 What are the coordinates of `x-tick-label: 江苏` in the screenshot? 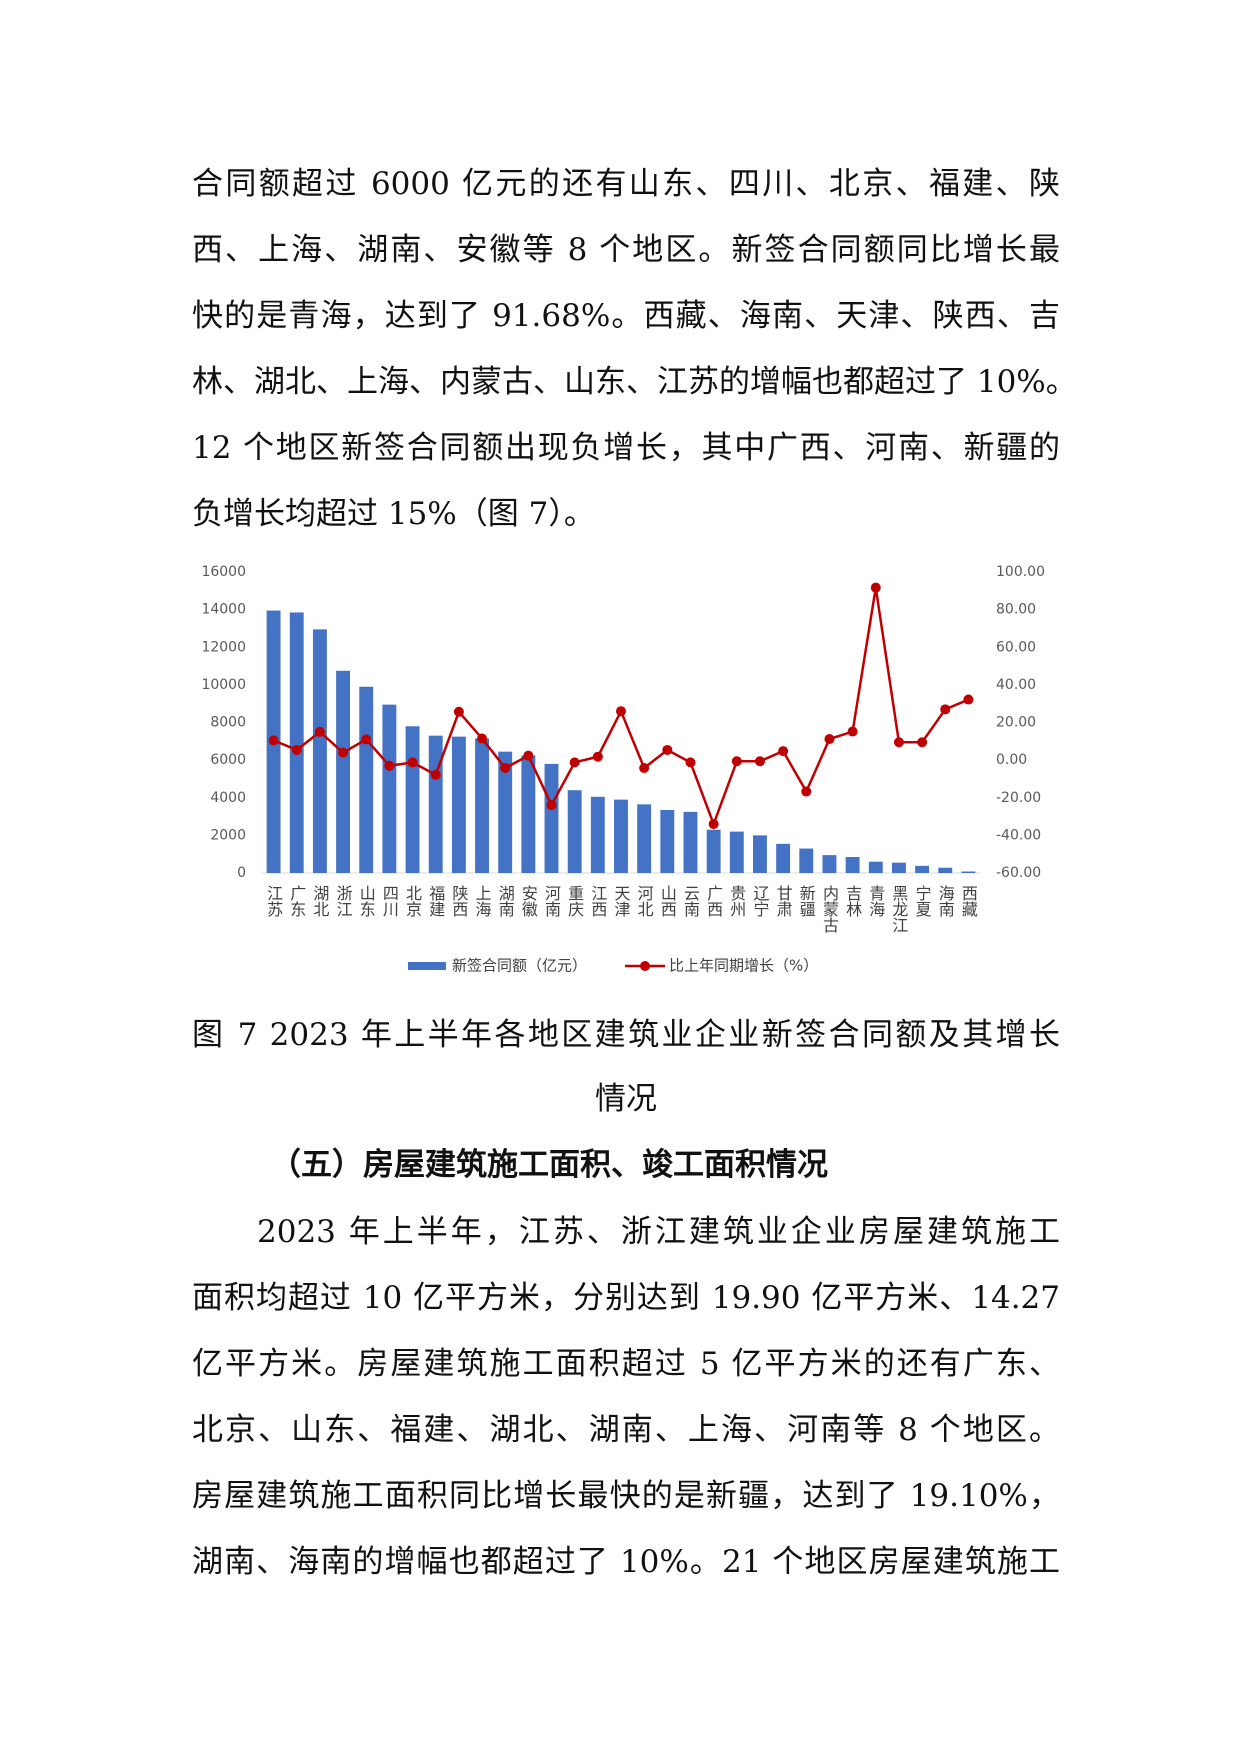 It's located at (273, 901).